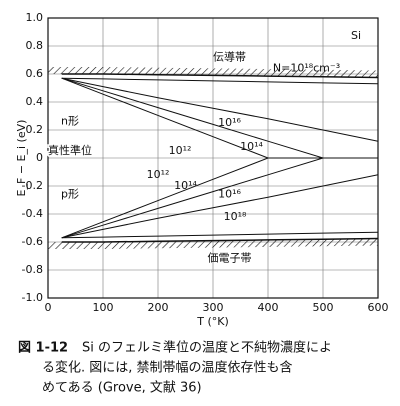  What do you see at coordinates (230, 258) in the screenshot?
I see `band-label: 価電子帯` at bounding box center [230, 258].